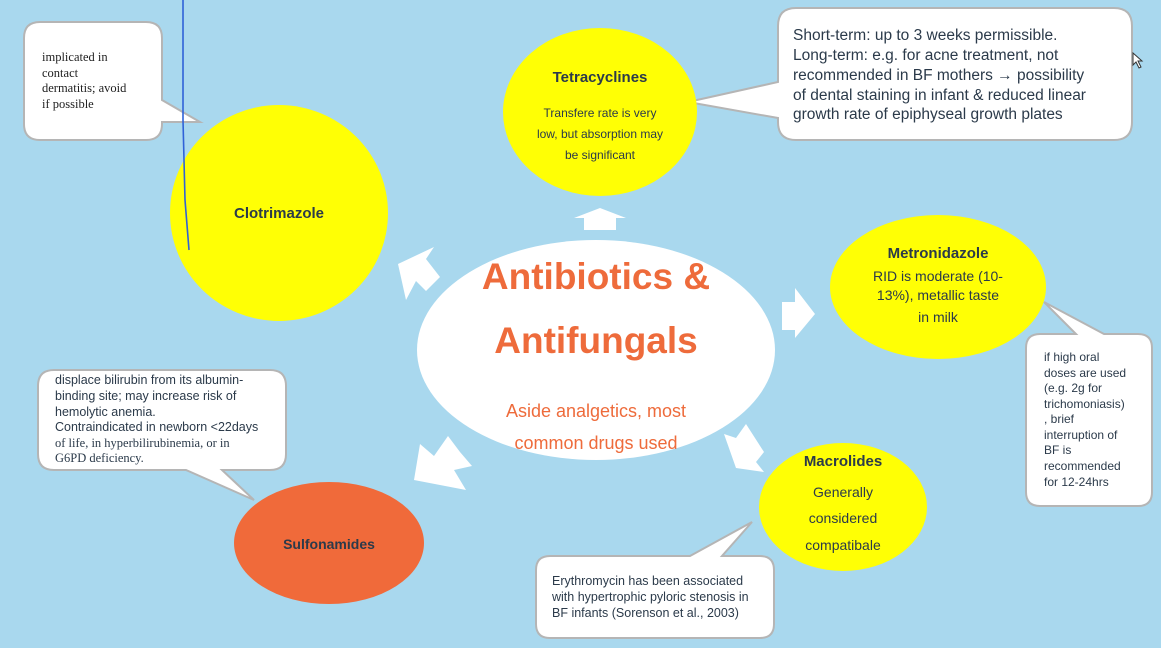  I want to click on center-title-line2: Antifungals, so click(596, 340).